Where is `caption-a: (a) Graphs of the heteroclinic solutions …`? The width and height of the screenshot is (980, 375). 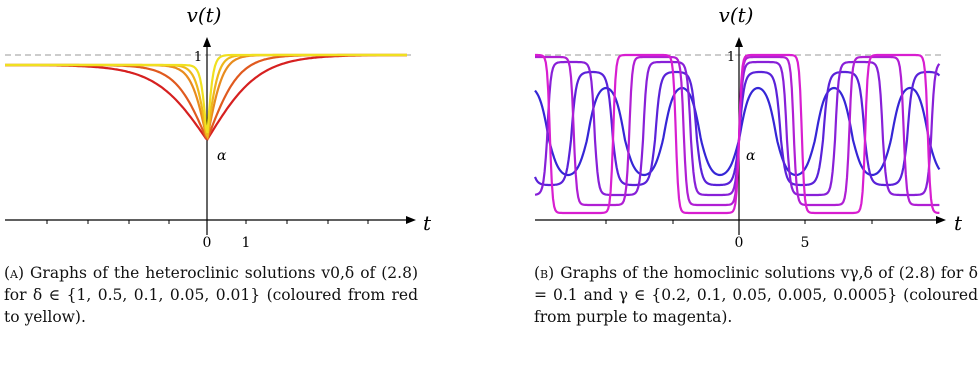 caption-a: (a) Graphs of the heteroclinic solutions … is located at coordinates (211, 295).